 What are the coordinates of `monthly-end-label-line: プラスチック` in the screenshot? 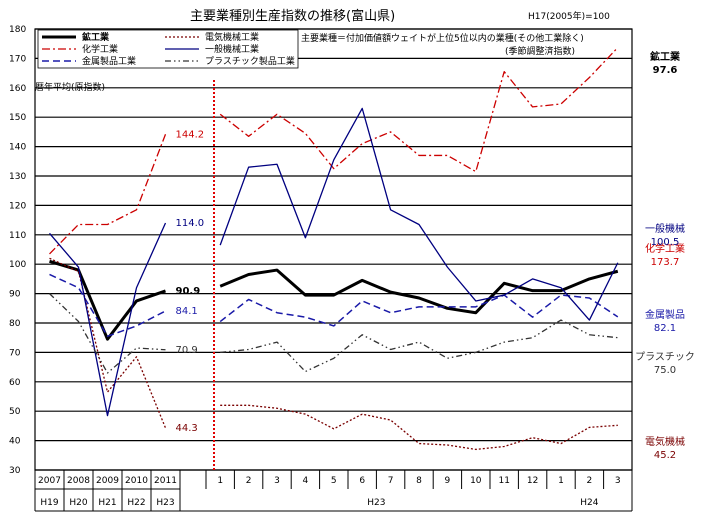 It's located at (665, 357).